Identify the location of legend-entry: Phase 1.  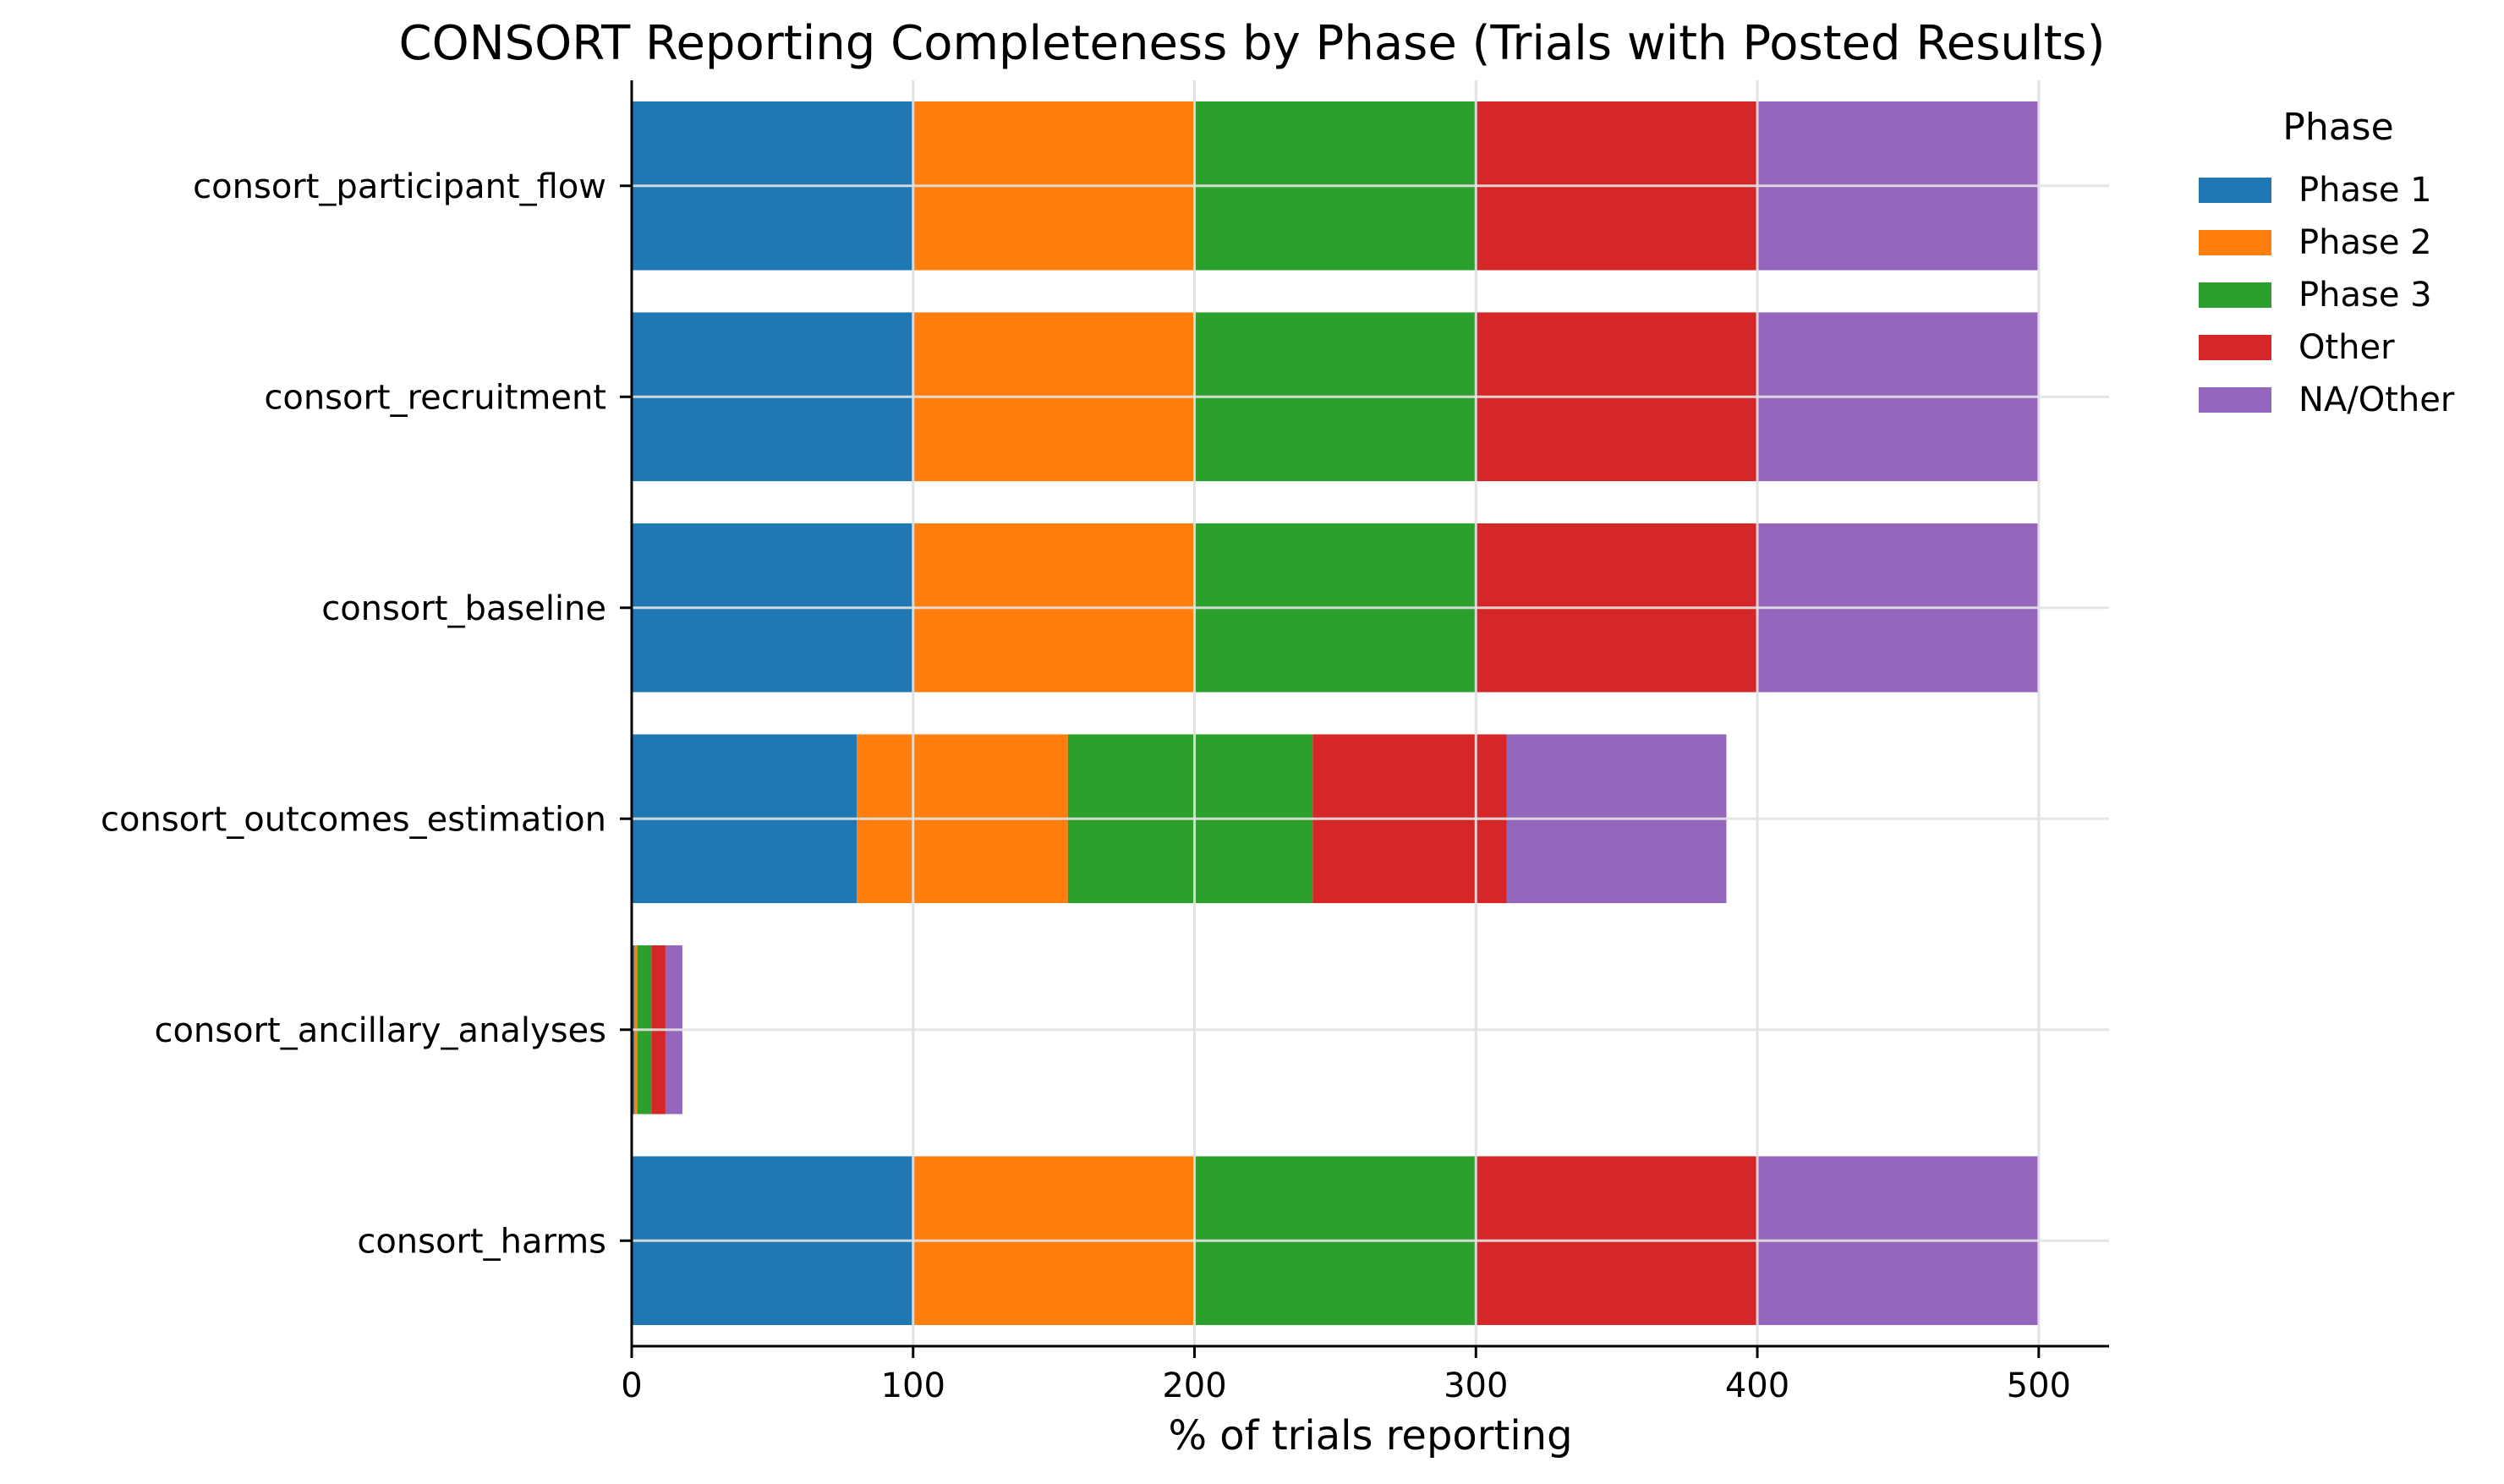
(2339, 190).